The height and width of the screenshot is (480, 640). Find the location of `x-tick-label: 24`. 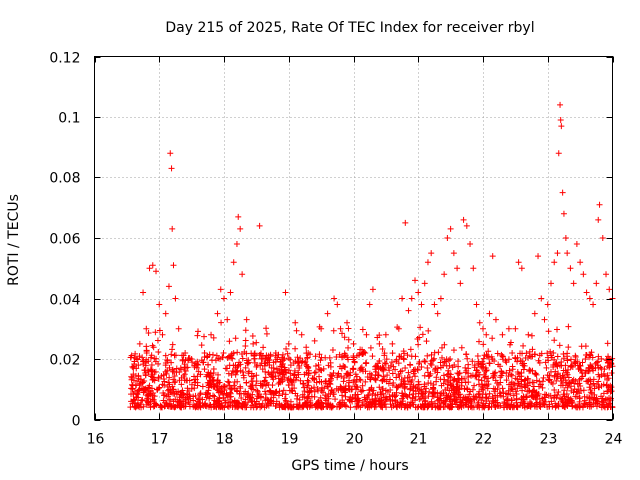

x-tick-label: 24 is located at coordinates (614, 440).